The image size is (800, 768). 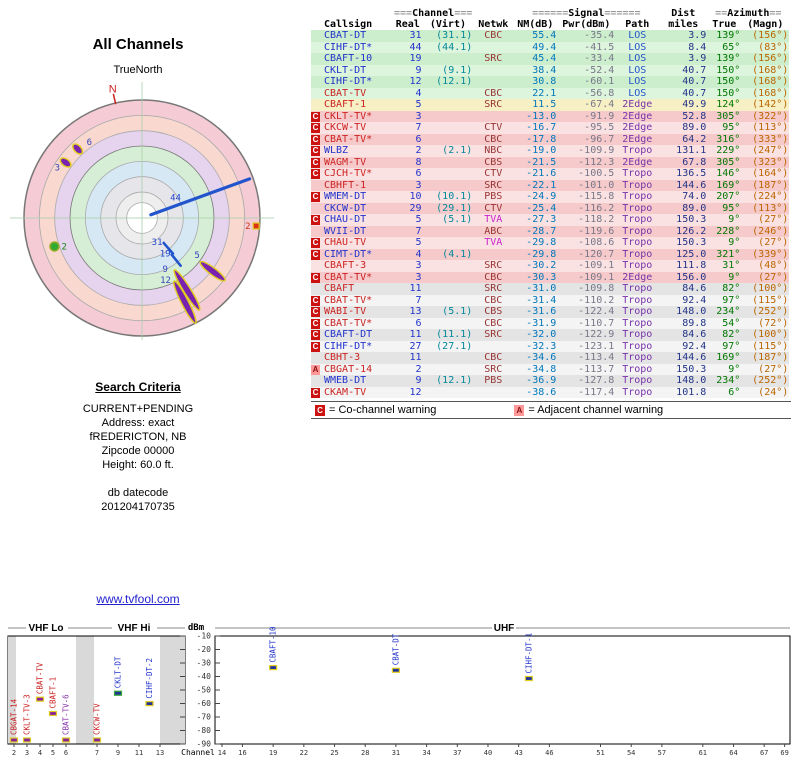 What do you see at coordinates (694, 335) in the screenshot?
I see `distance-cell: 84.6` at bounding box center [694, 335].